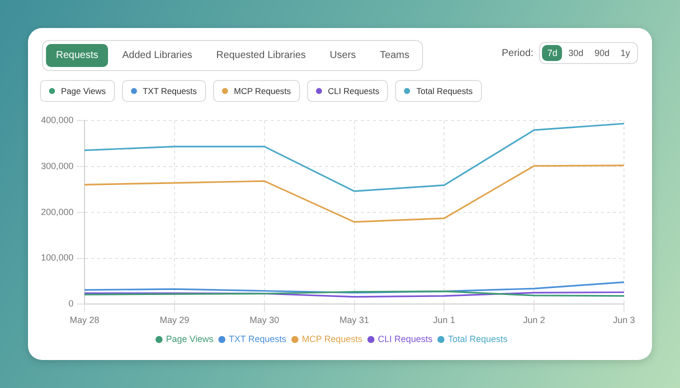  I want to click on y-tick-label: 0, so click(71, 303).